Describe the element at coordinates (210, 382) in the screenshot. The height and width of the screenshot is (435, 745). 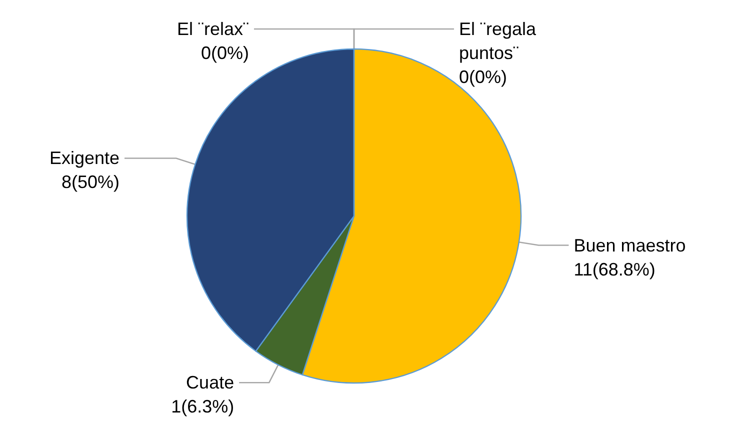
I see `slice-label: Cuate` at that location.